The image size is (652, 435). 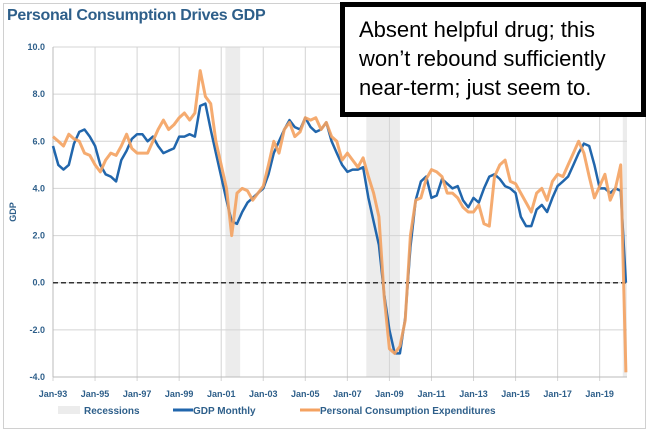 I want to click on x-tick-label: Jan-07, so click(x=347, y=394).